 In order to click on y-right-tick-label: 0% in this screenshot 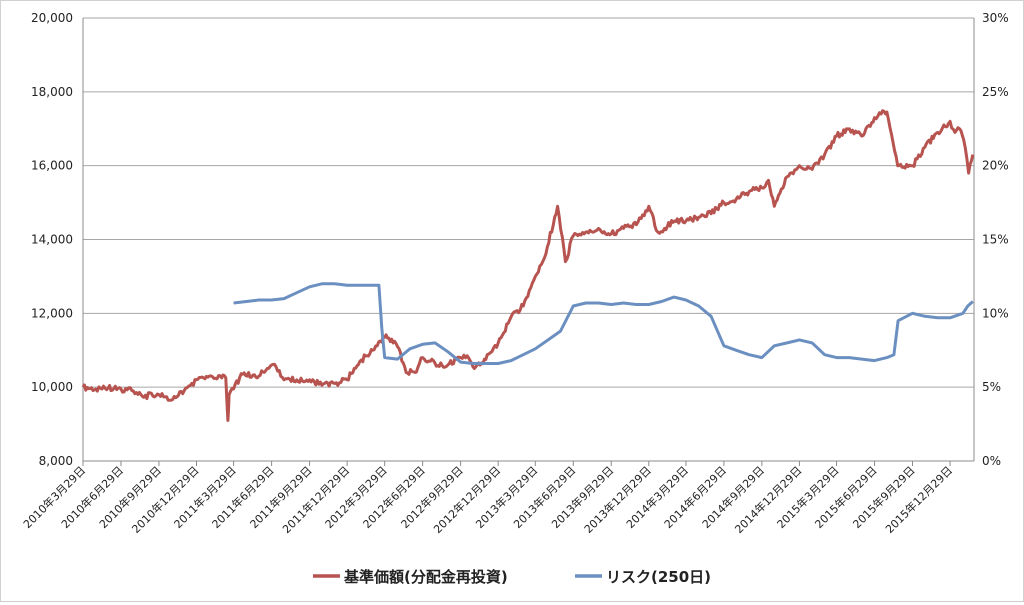, I will do `click(991, 461)`.